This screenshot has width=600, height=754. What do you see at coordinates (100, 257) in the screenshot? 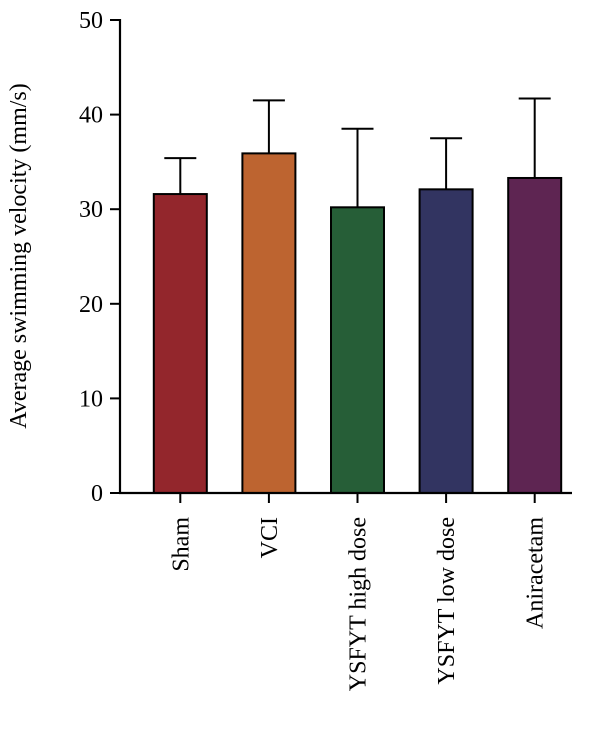
I see `y-axis: 0 10 20 30 40 50` at bounding box center [100, 257].